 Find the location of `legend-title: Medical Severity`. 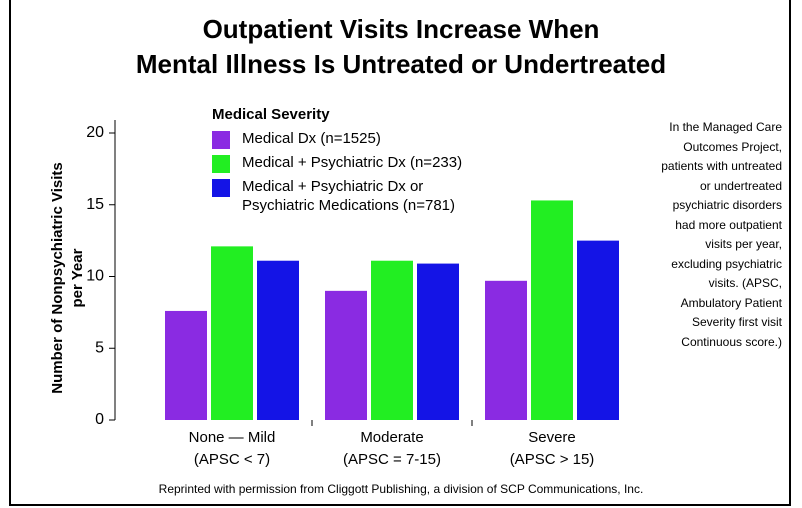

legend-title: Medical Severity is located at coordinates (271, 114).